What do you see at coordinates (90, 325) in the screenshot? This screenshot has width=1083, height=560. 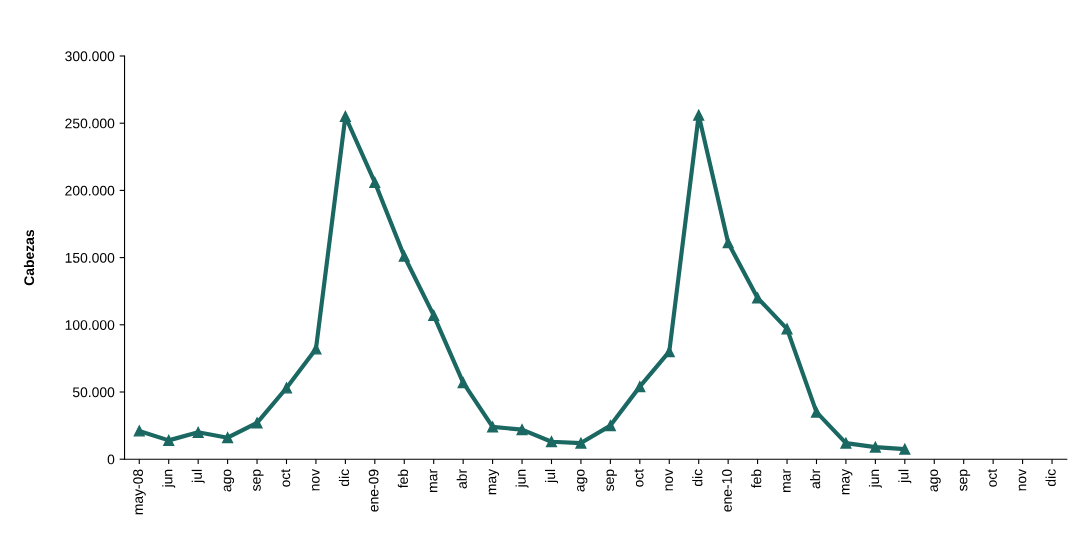 I see `y-tick-label: 100.000` at bounding box center [90, 325].